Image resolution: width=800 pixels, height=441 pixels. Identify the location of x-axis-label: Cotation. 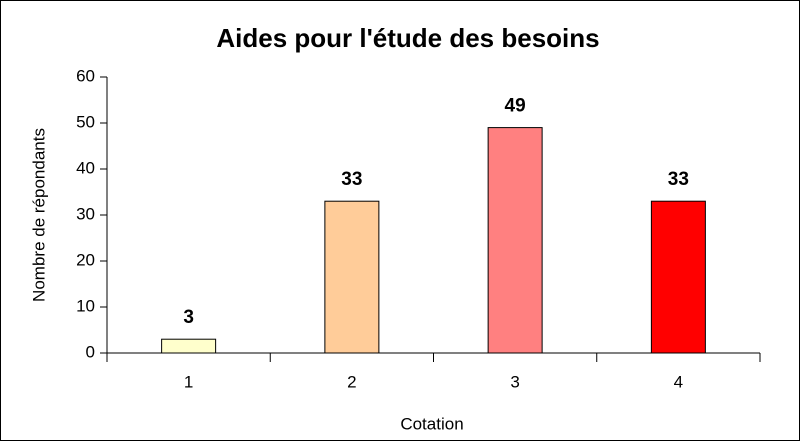
(431, 423).